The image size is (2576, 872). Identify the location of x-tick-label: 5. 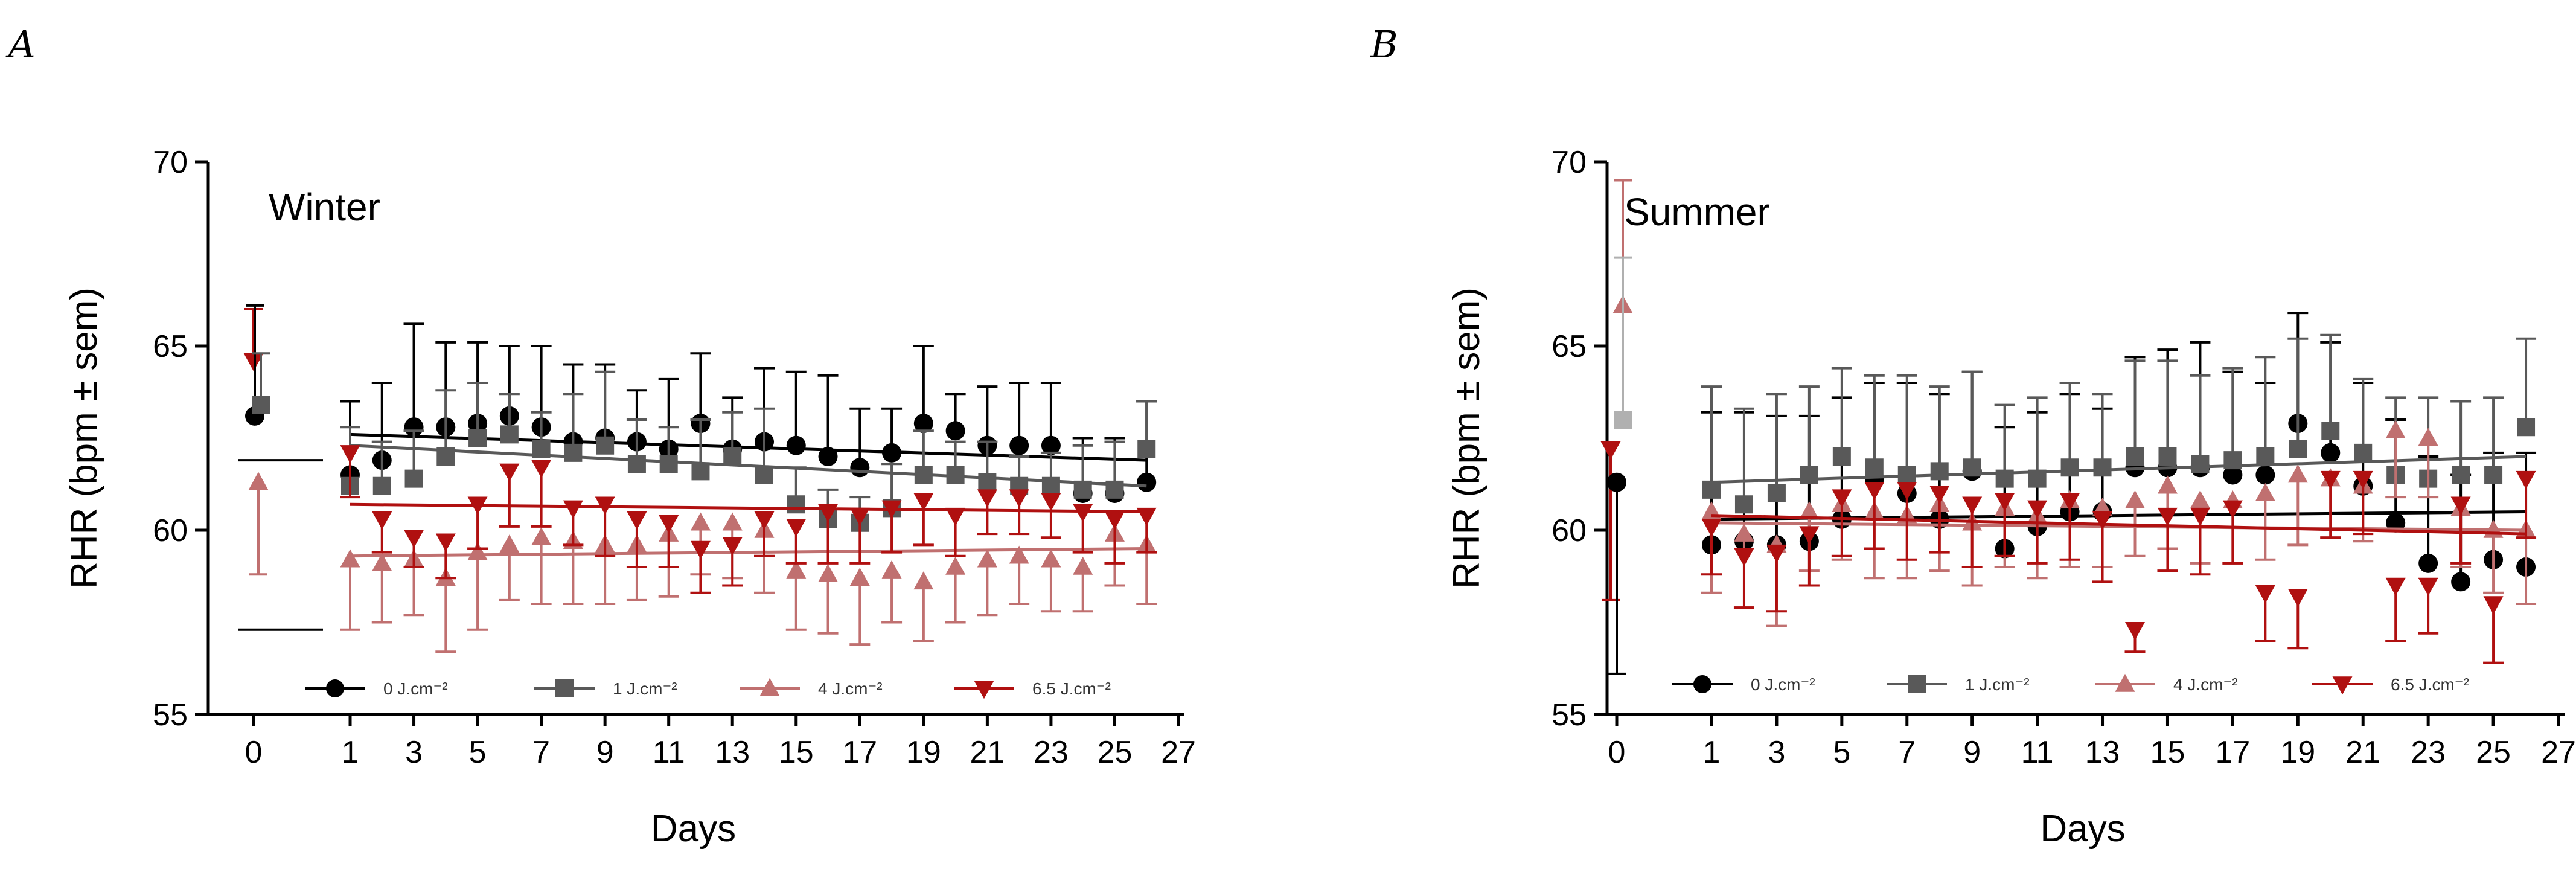
(1842, 752).